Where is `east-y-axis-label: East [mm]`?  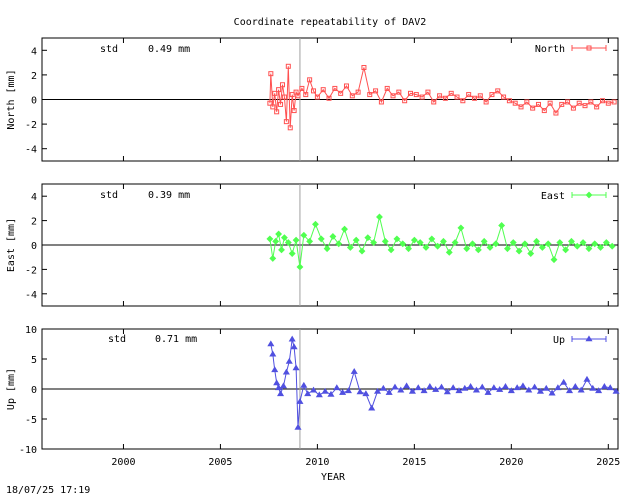 east-y-axis-label: East [mm] is located at coordinates (11, 245).